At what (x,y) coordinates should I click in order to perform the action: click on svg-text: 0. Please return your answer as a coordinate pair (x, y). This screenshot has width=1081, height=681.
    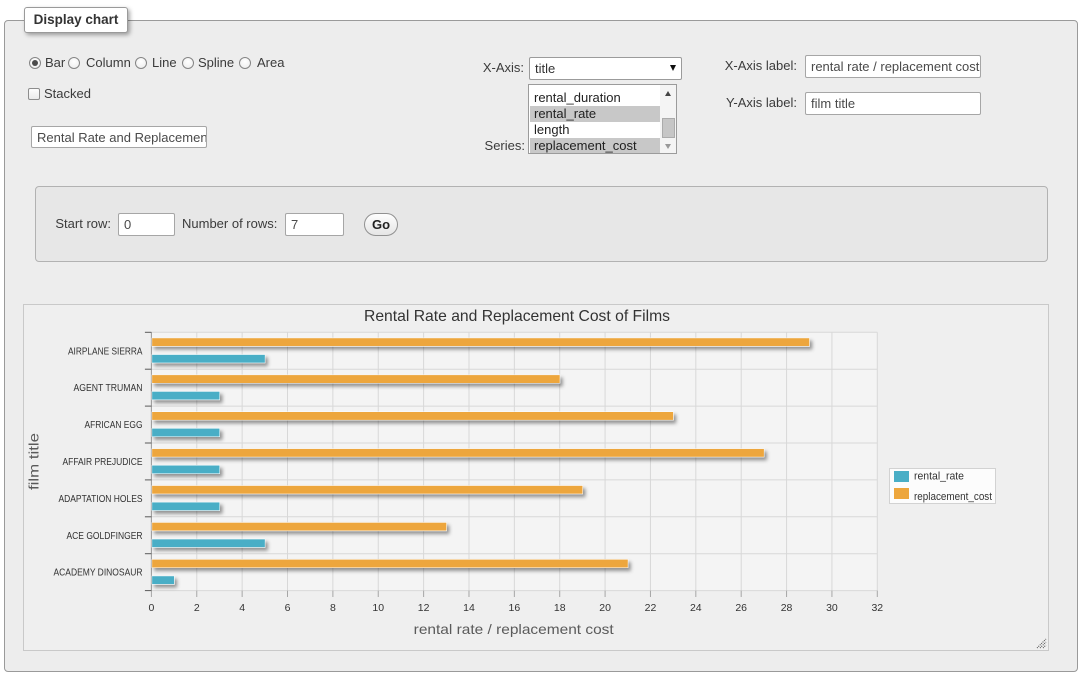
    Looking at the image, I should click on (151, 608).